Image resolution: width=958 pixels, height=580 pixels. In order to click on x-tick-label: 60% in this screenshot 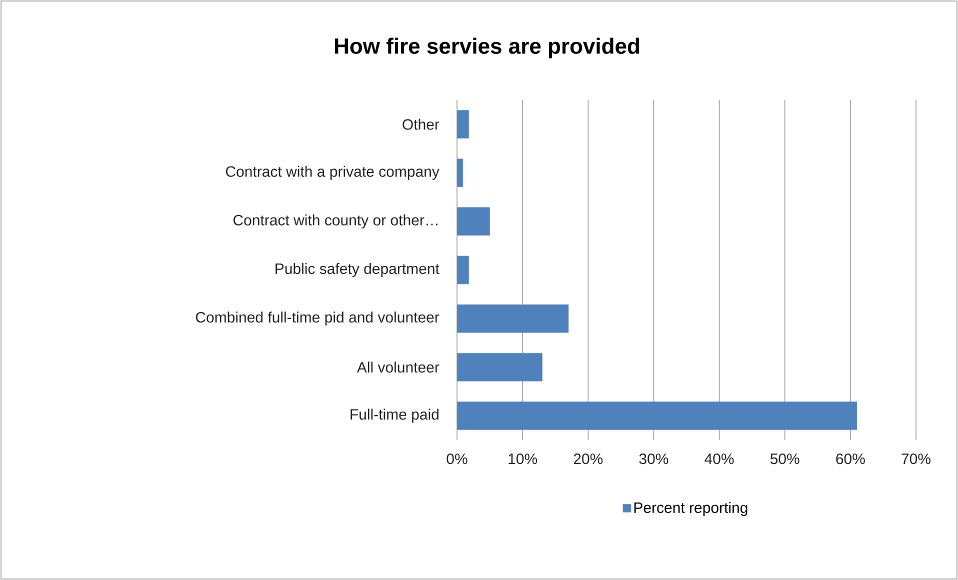, I will do `click(850, 459)`.